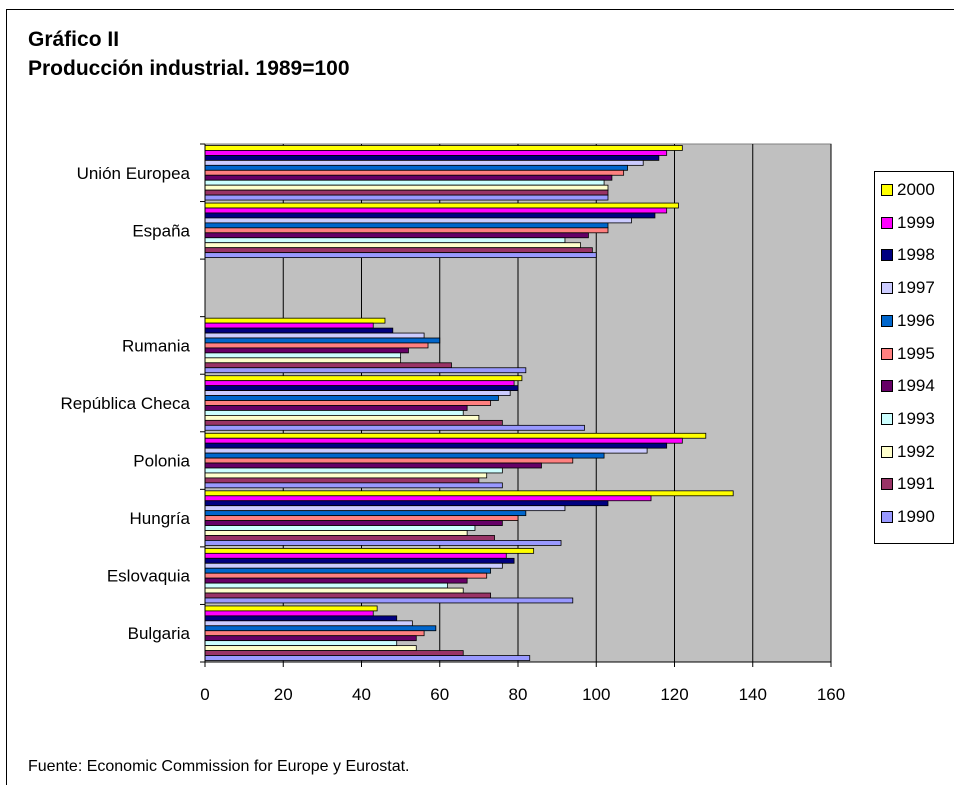  What do you see at coordinates (134, 173) in the screenshot?
I see `category-label: Unión Europea` at bounding box center [134, 173].